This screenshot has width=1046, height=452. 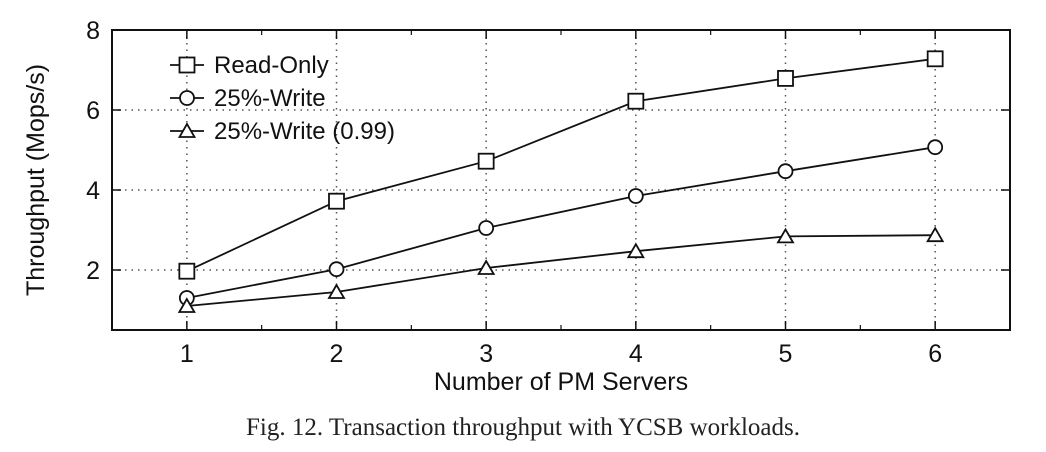 What do you see at coordinates (93, 111) in the screenshot?
I see `y-tick-label: 6` at bounding box center [93, 111].